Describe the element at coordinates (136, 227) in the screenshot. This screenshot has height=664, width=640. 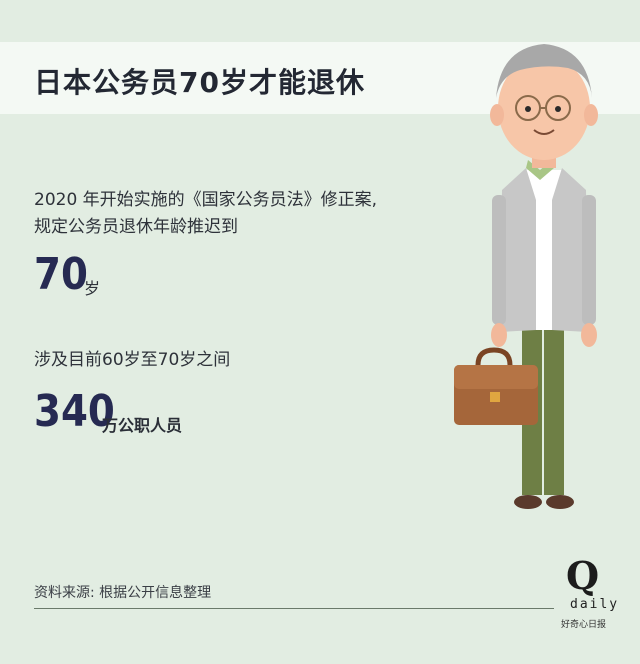
I see `intro-line-2: 规定公务员退休年龄推迟到` at that location.